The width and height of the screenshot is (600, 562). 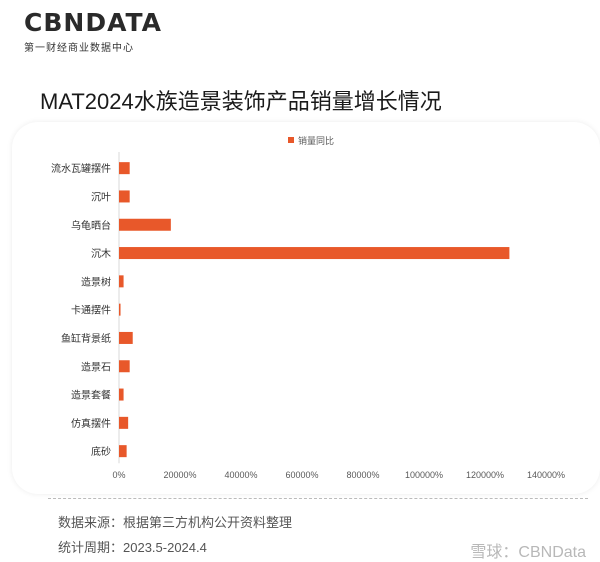 I want to click on footer-divider, so click(x=318, y=498).